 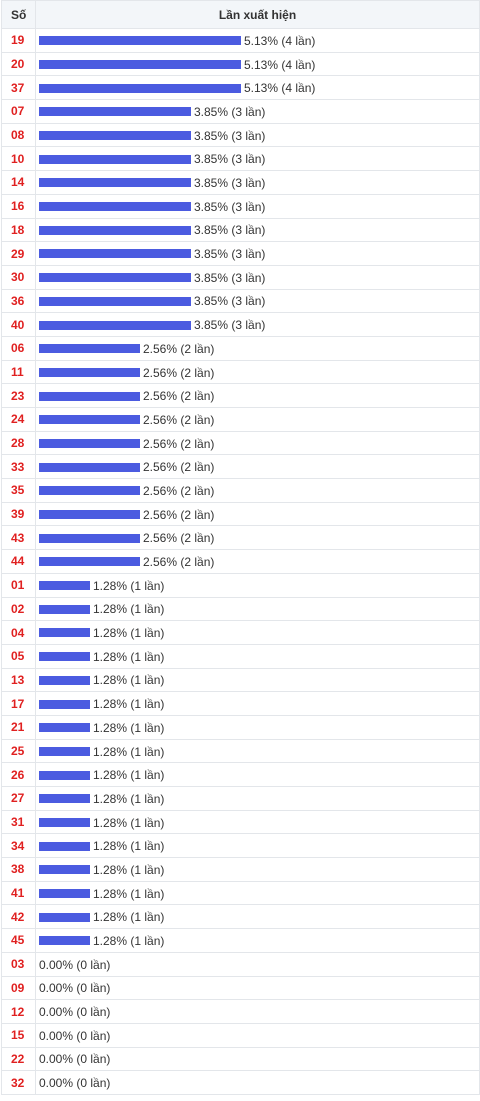 I want to click on table-row: 34 1.28% (1 lần), so click(x=240, y=846).